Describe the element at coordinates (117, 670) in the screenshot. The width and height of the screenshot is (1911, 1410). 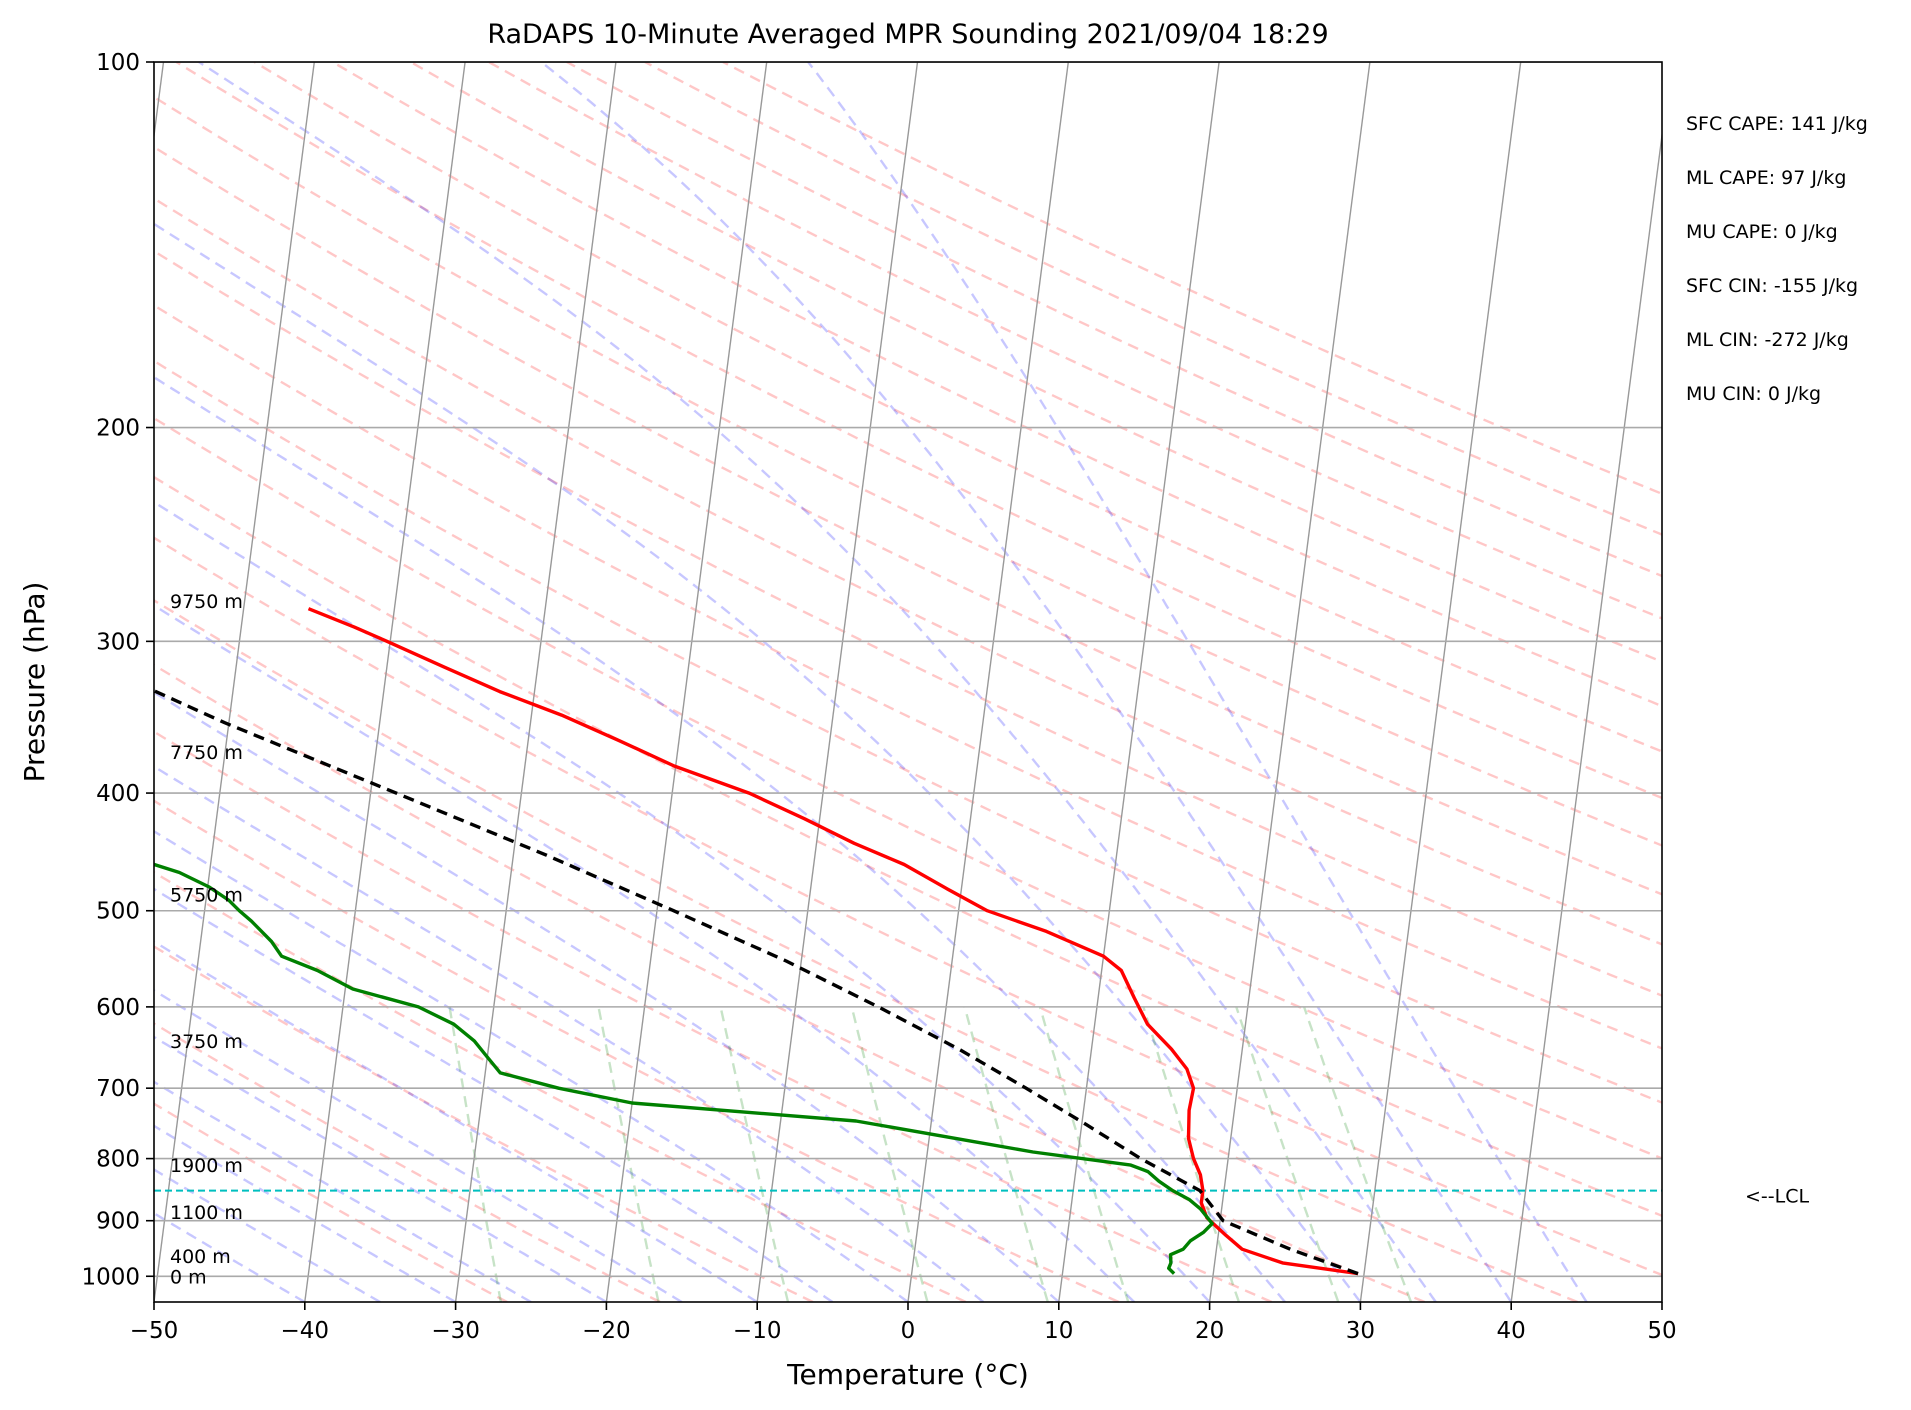
I see `y-axis: 100 200 300 400 500 600 700 800 900 1000` at that location.